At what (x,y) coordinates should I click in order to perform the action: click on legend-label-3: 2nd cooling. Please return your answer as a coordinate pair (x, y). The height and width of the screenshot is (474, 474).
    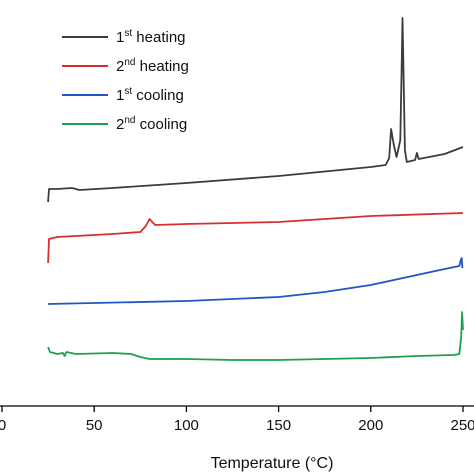
    Looking at the image, I should click on (151, 124).